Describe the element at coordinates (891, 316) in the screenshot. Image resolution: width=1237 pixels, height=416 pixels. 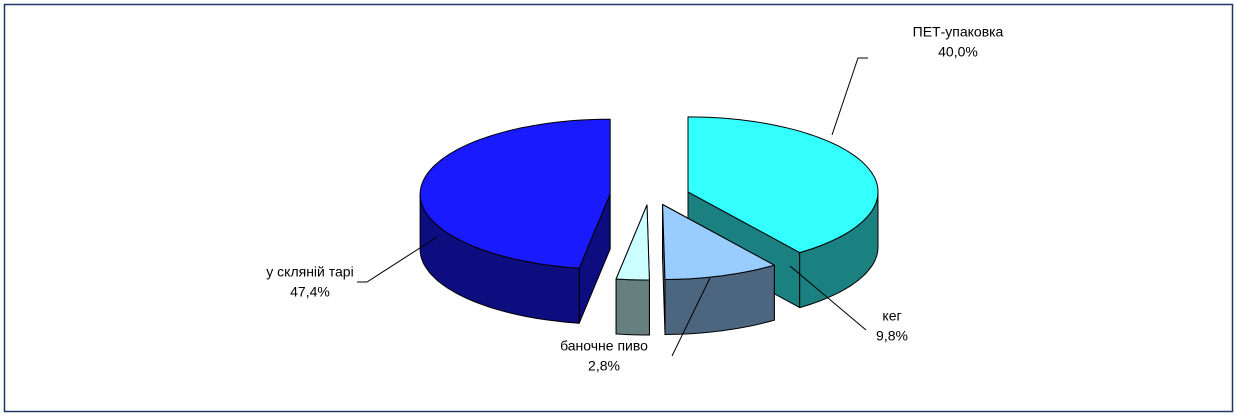
I see `category-label: кег` at that location.